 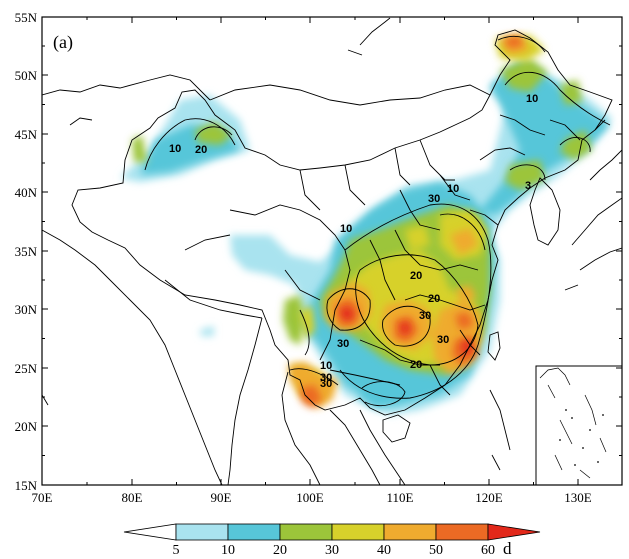 What do you see at coordinates (26, 192) in the screenshot?
I see `y-tick-label: 40N` at bounding box center [26, 192].